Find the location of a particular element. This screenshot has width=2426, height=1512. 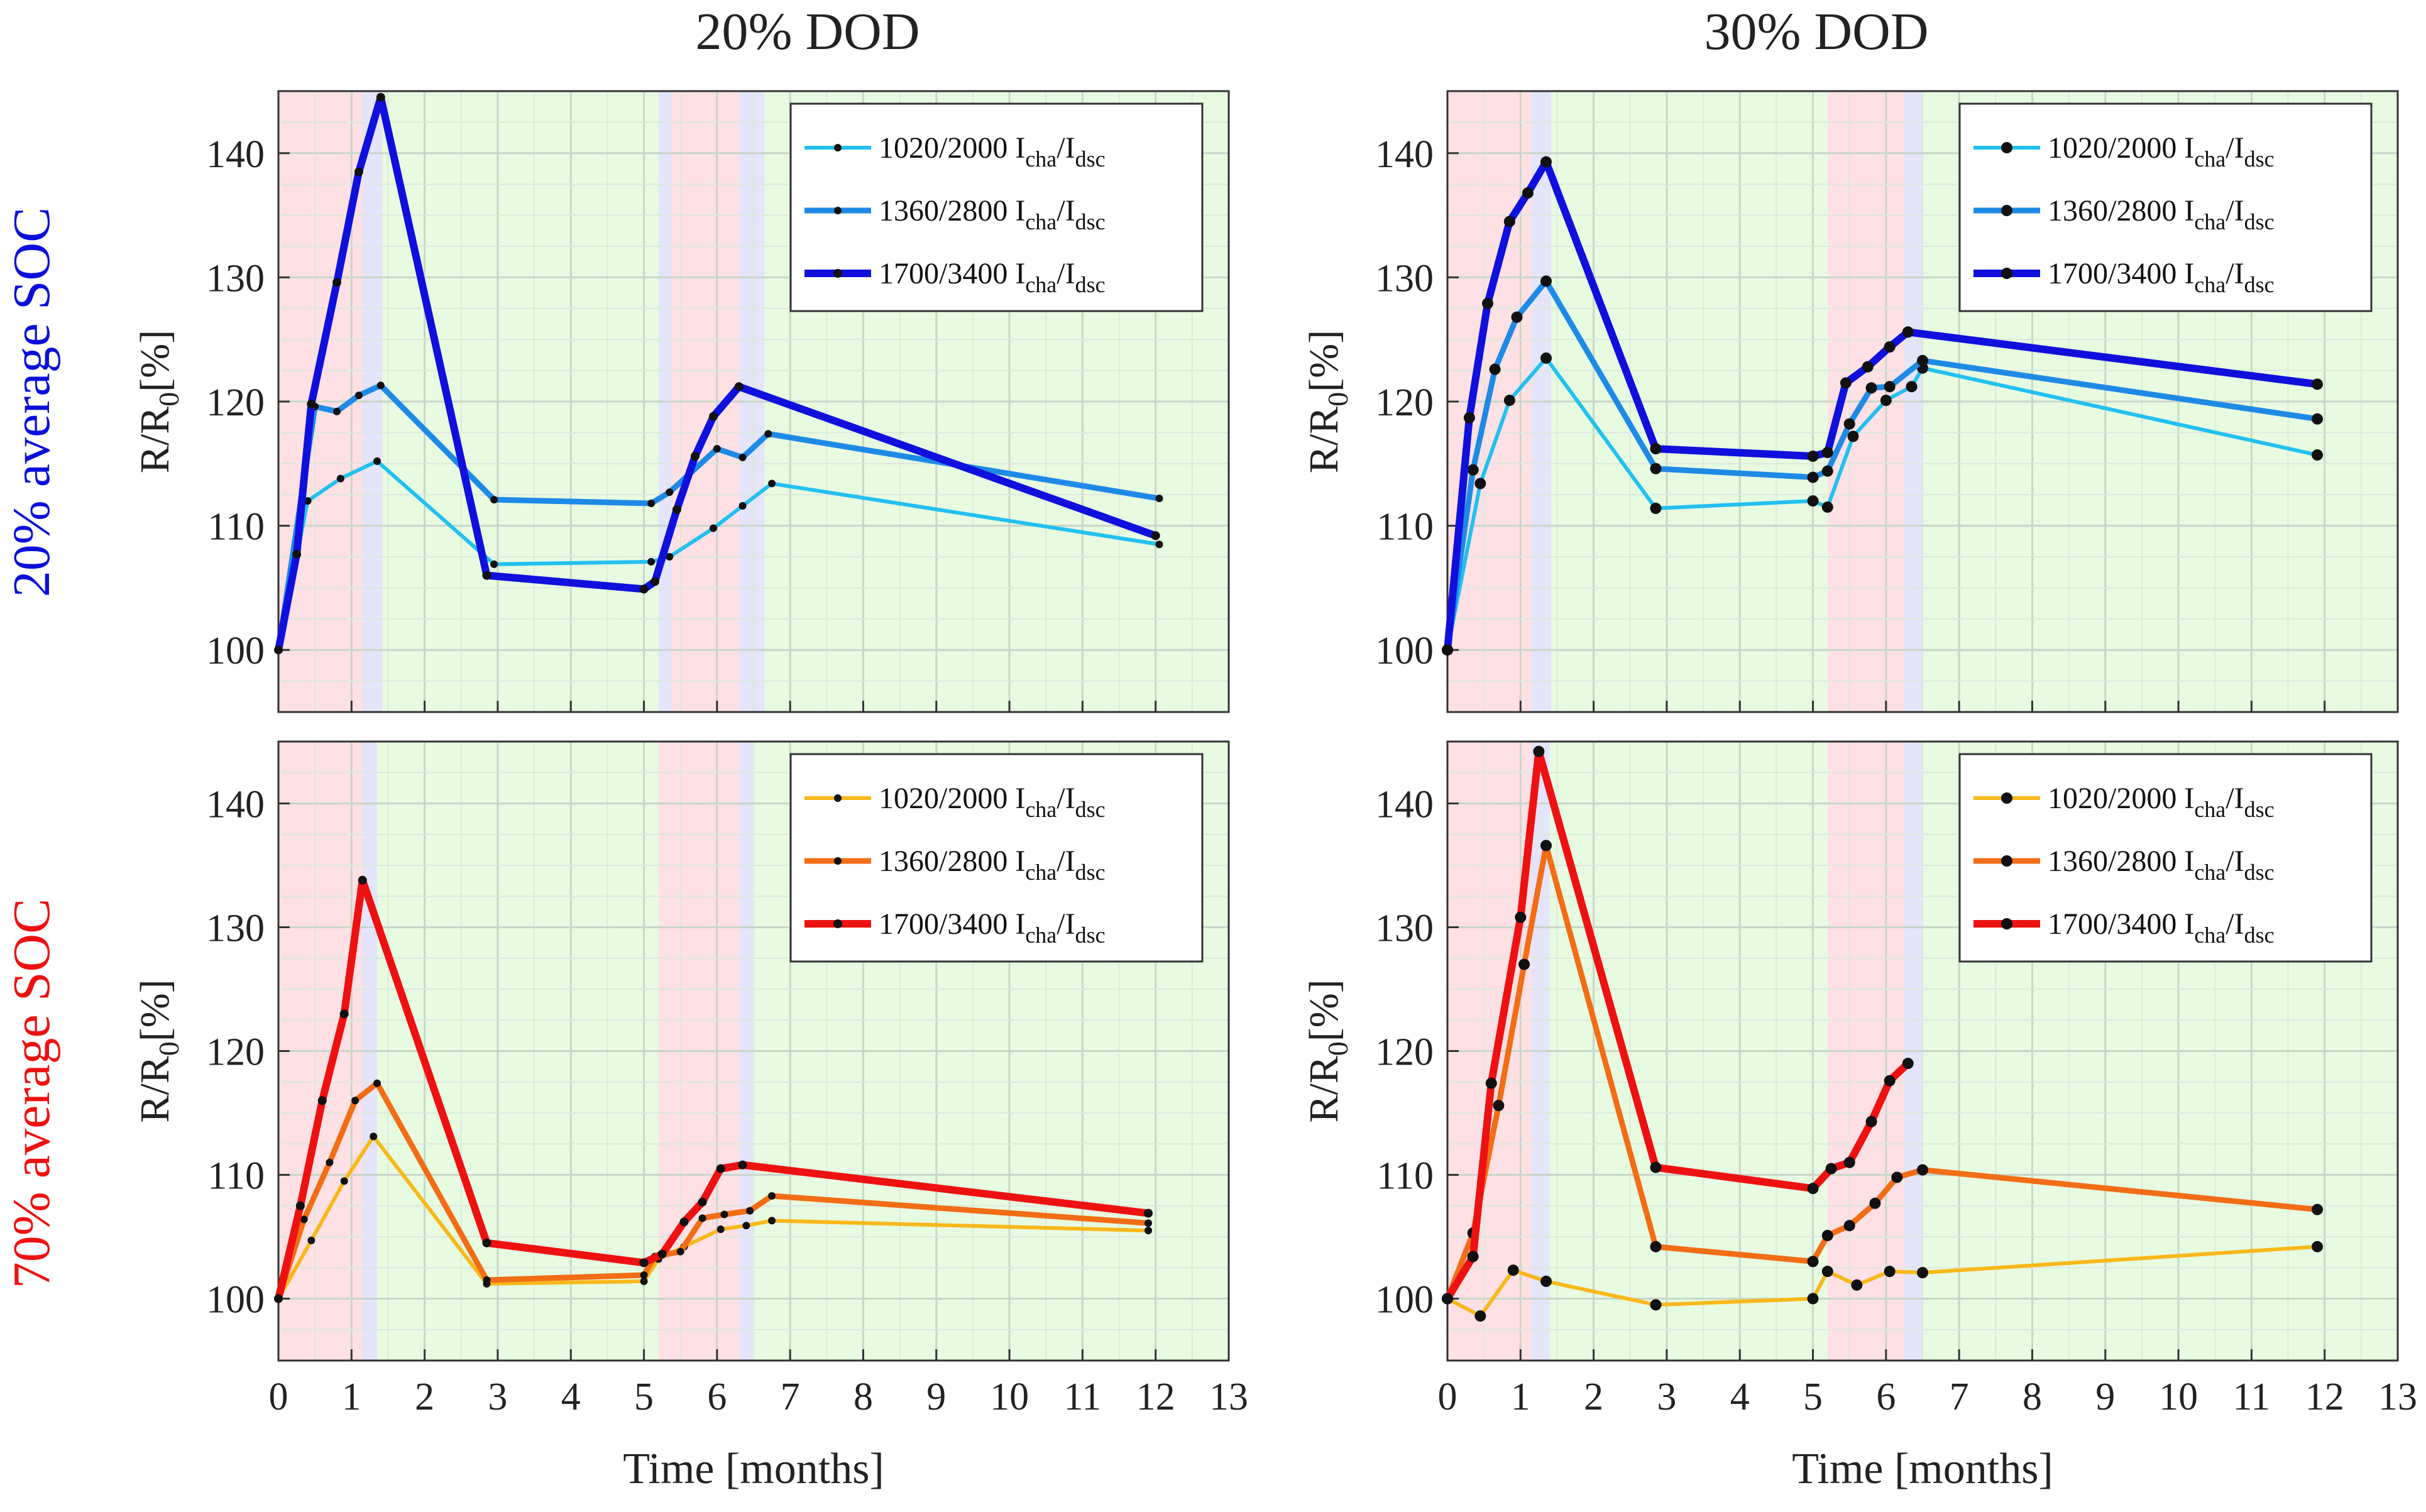

x-tick-label: 9 is located at coordinates (936, 1397).